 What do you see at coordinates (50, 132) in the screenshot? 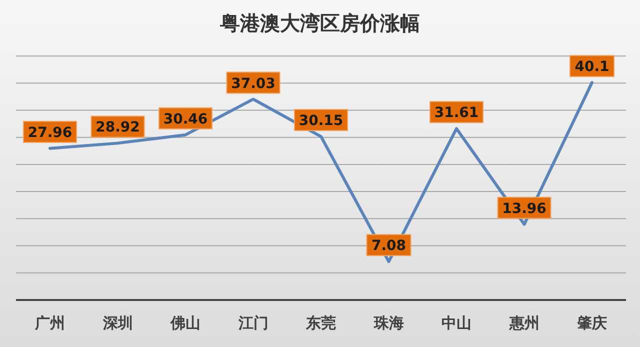
I see `data-label: 27.96` at bounding box center [50, 132].